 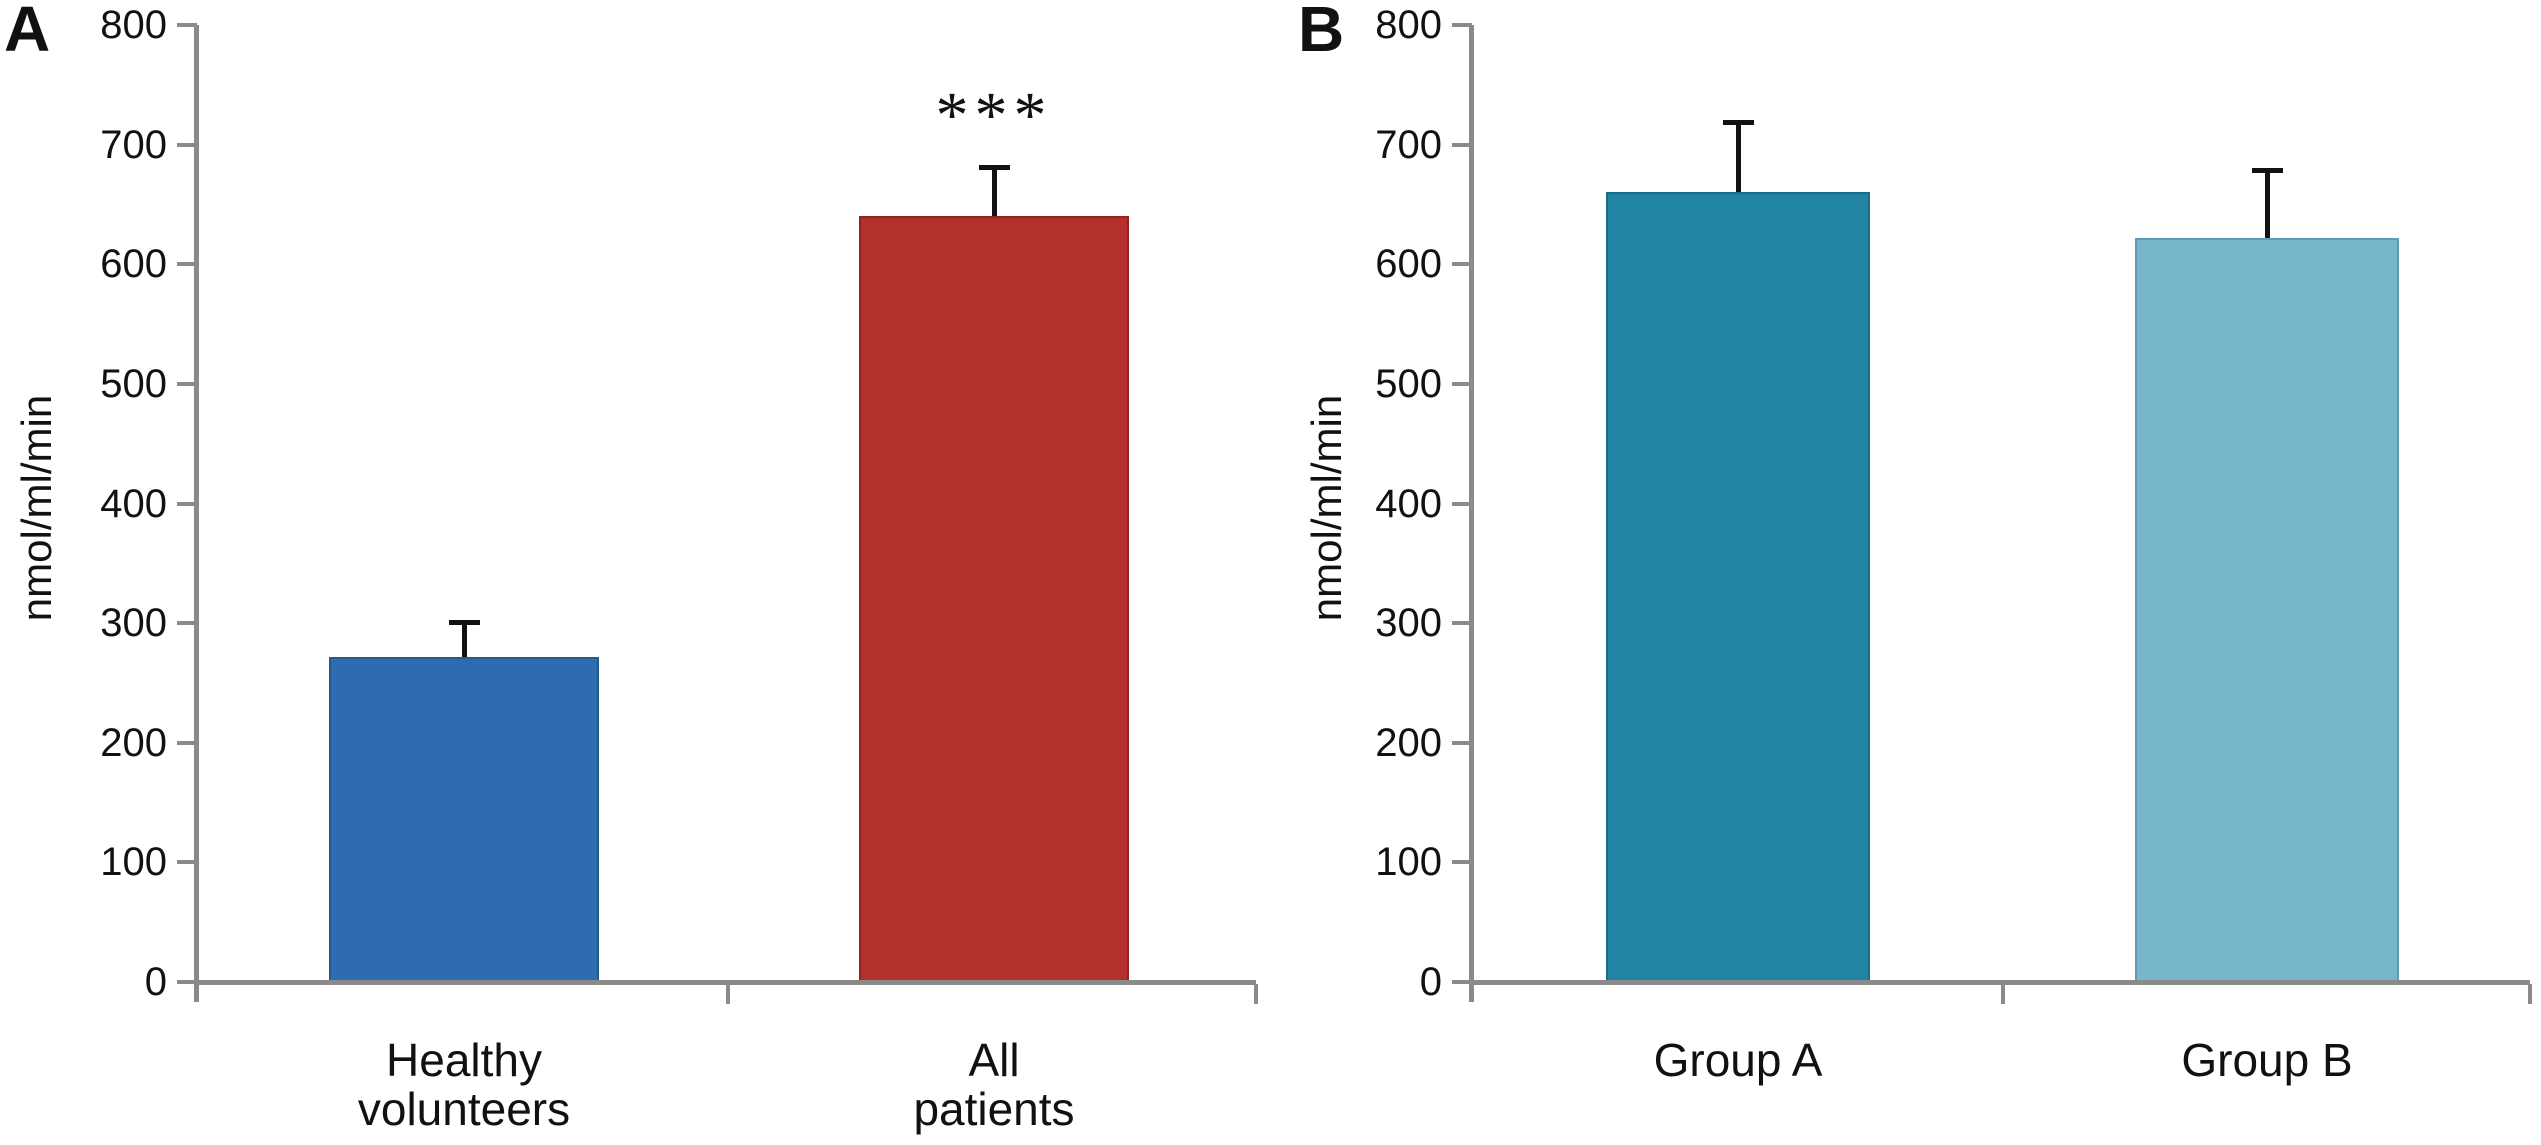 What do you see at coordinates (1321, 32) in the screenshot?
I see `panel-label-b: B` at bounding box center [1321, 32].